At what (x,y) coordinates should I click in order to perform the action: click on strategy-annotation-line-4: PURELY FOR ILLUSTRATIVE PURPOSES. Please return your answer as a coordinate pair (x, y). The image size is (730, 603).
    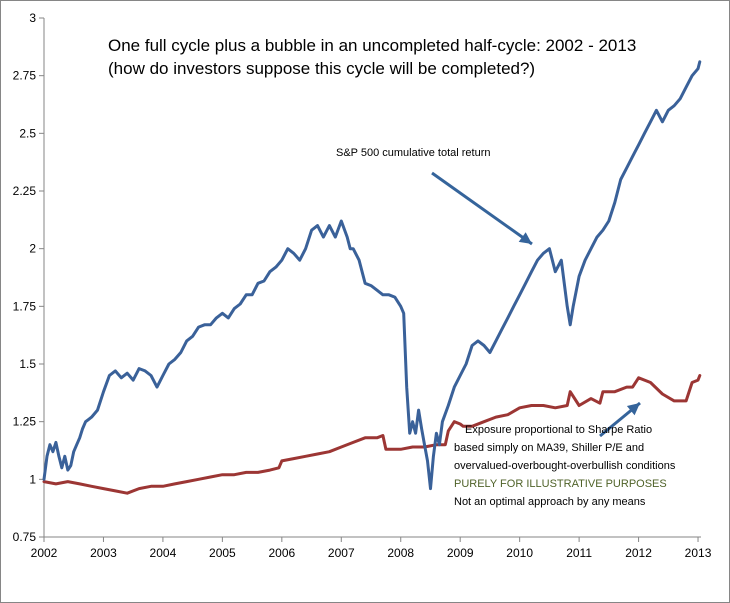
    Looking at the image, I should click on (560, 484).